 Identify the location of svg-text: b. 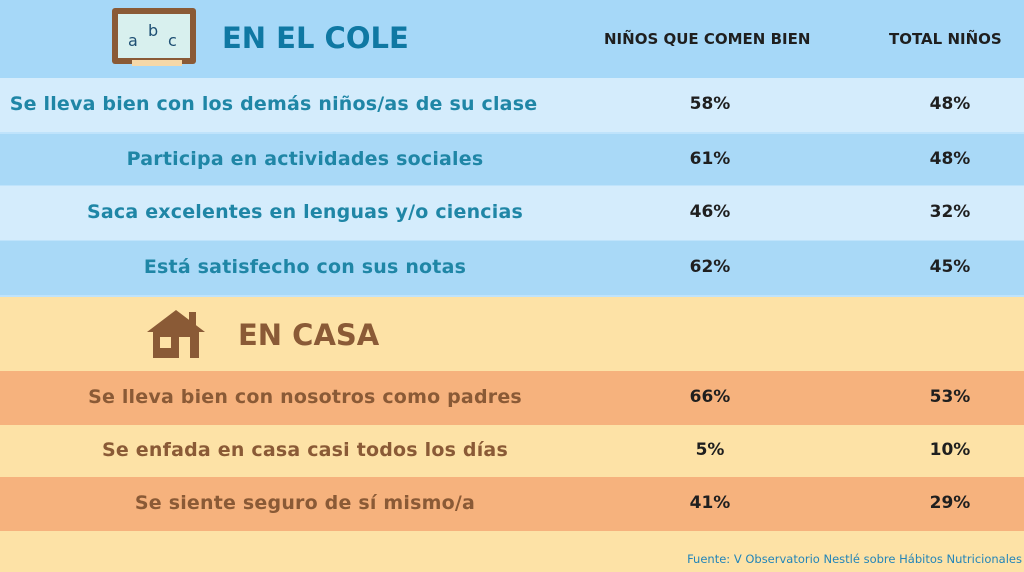
(153, 30).